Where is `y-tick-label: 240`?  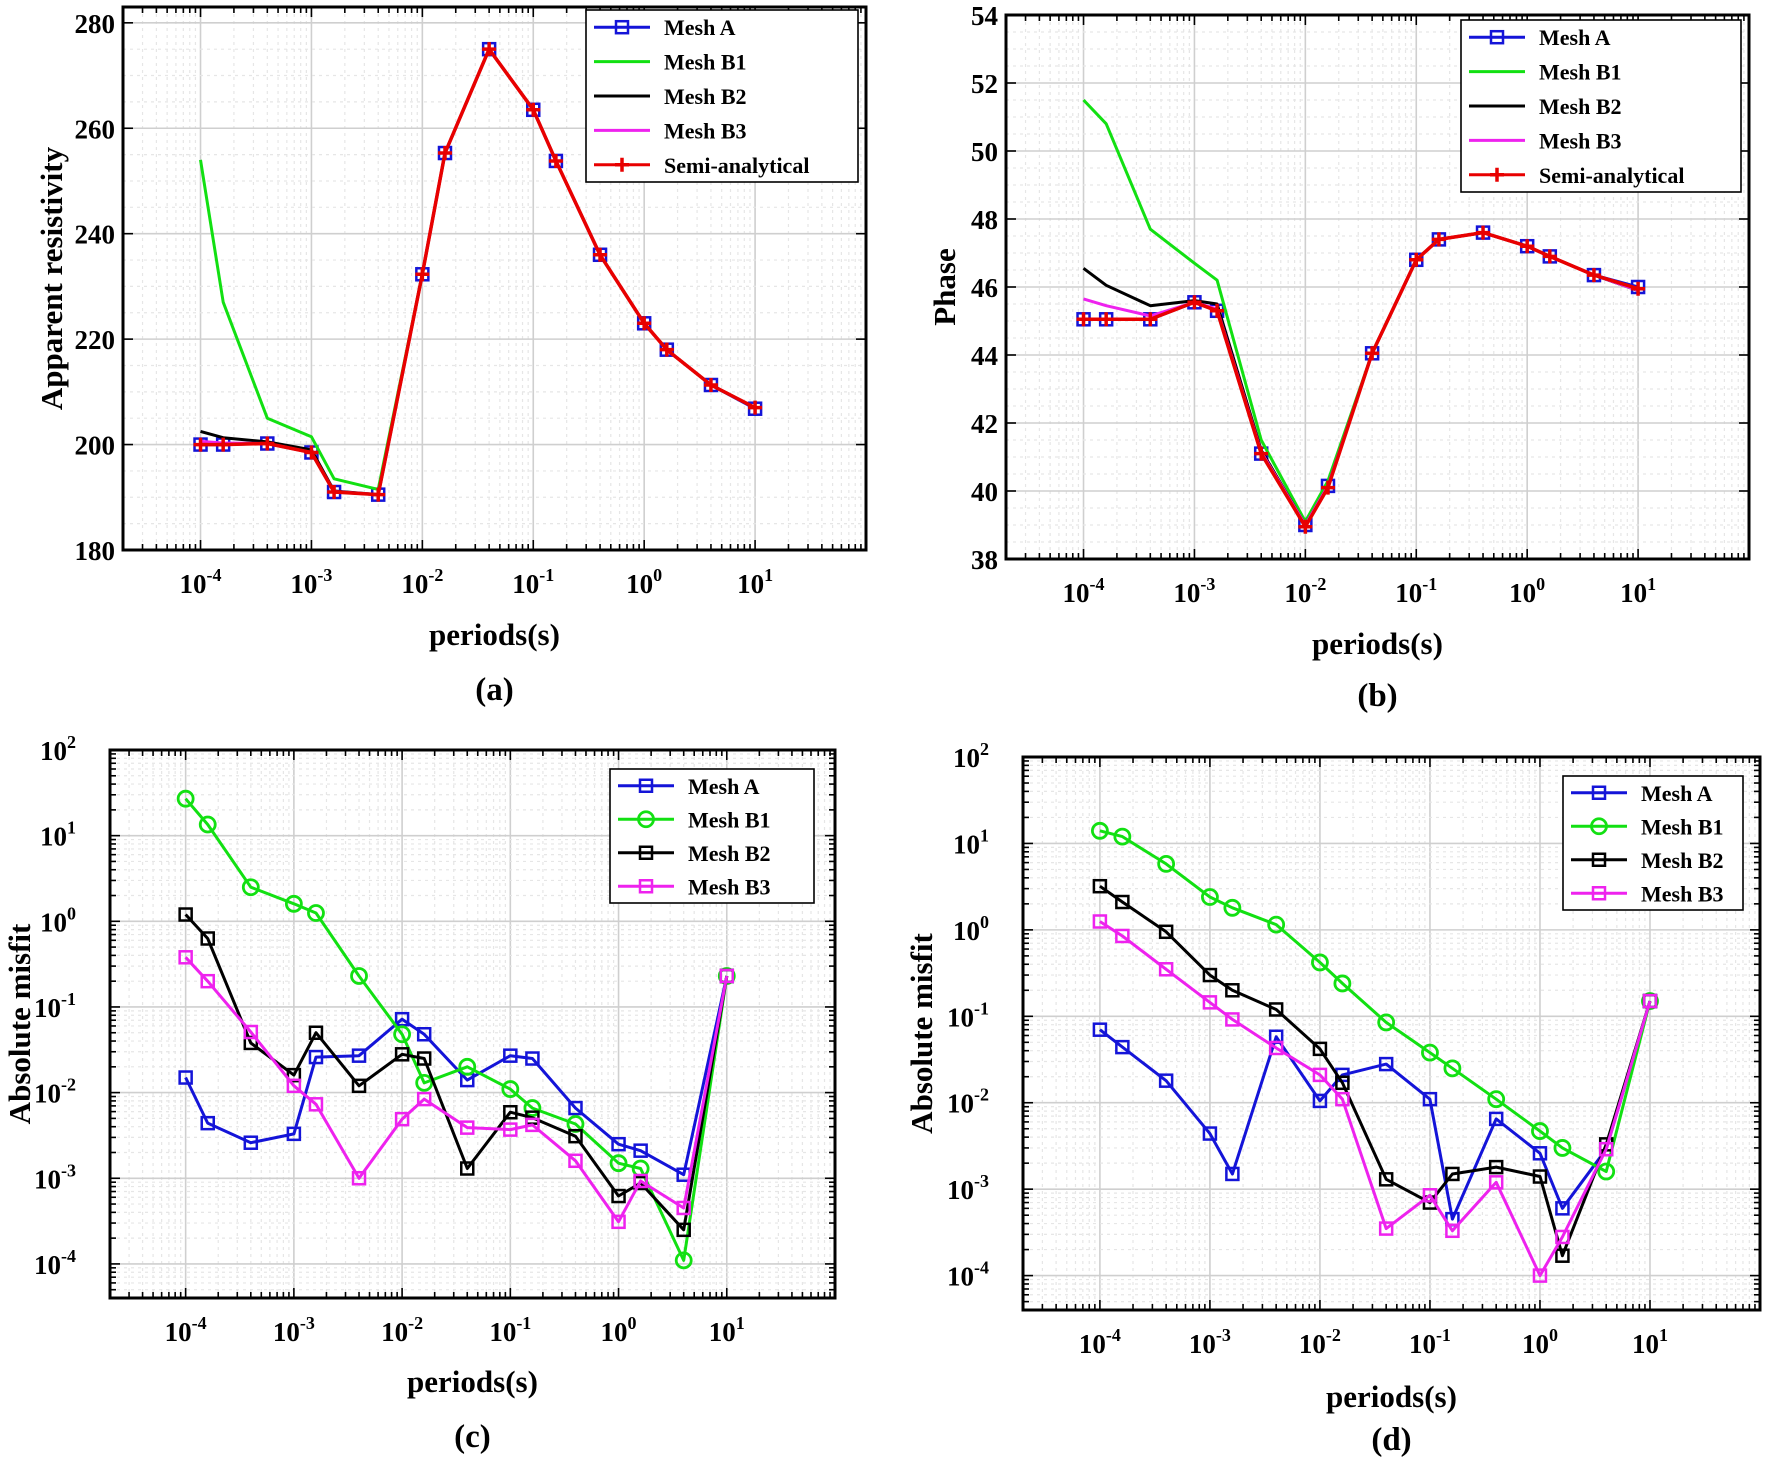 y-tick-label: 240 is located at coordinates (95, 235).